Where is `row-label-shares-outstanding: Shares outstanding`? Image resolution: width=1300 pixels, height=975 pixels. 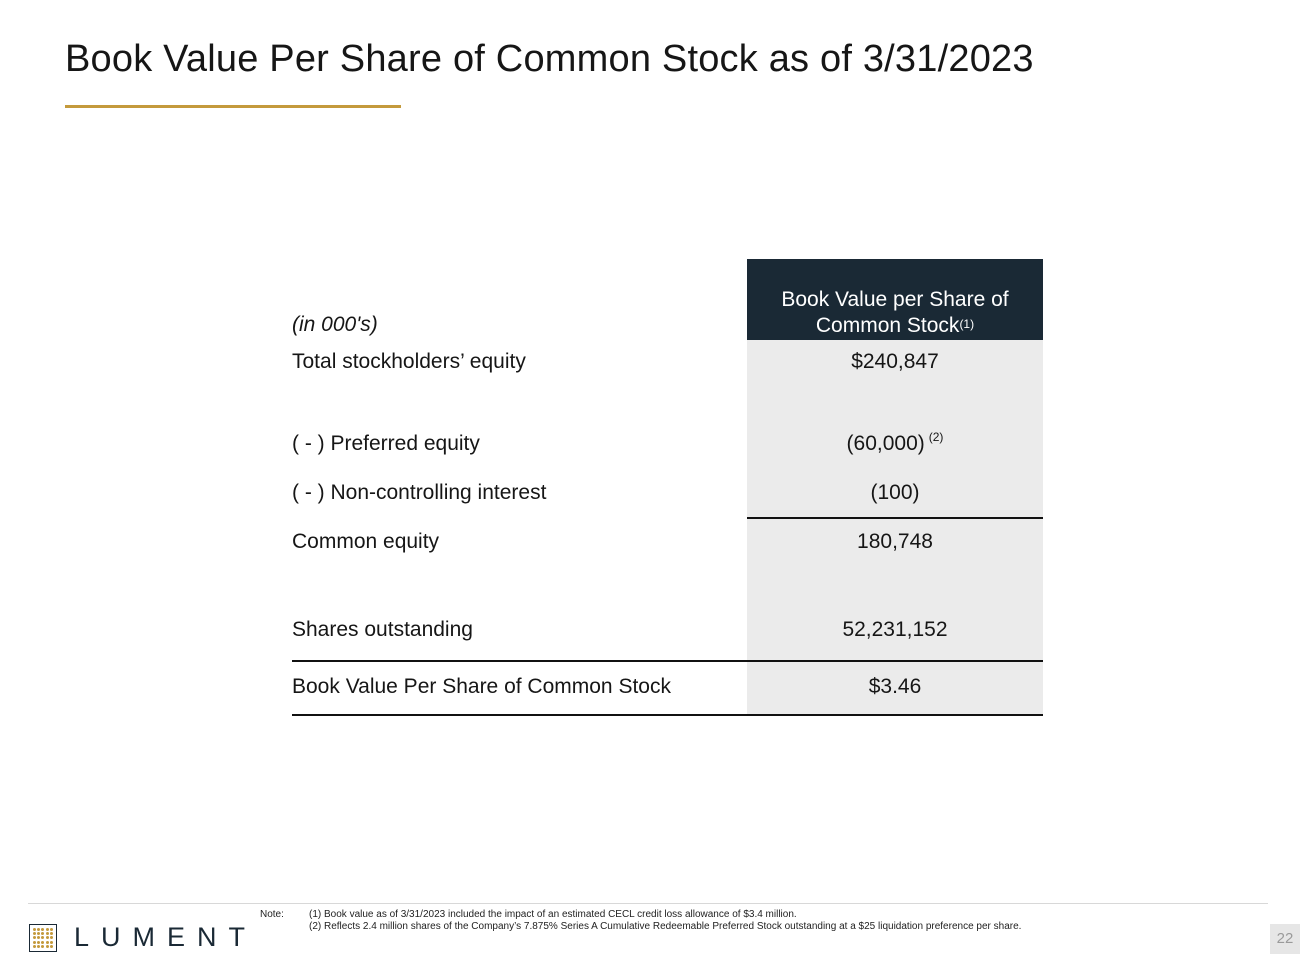
row-label-shares-outstanding: Shares outstanding is located at coordinates (382, 629).